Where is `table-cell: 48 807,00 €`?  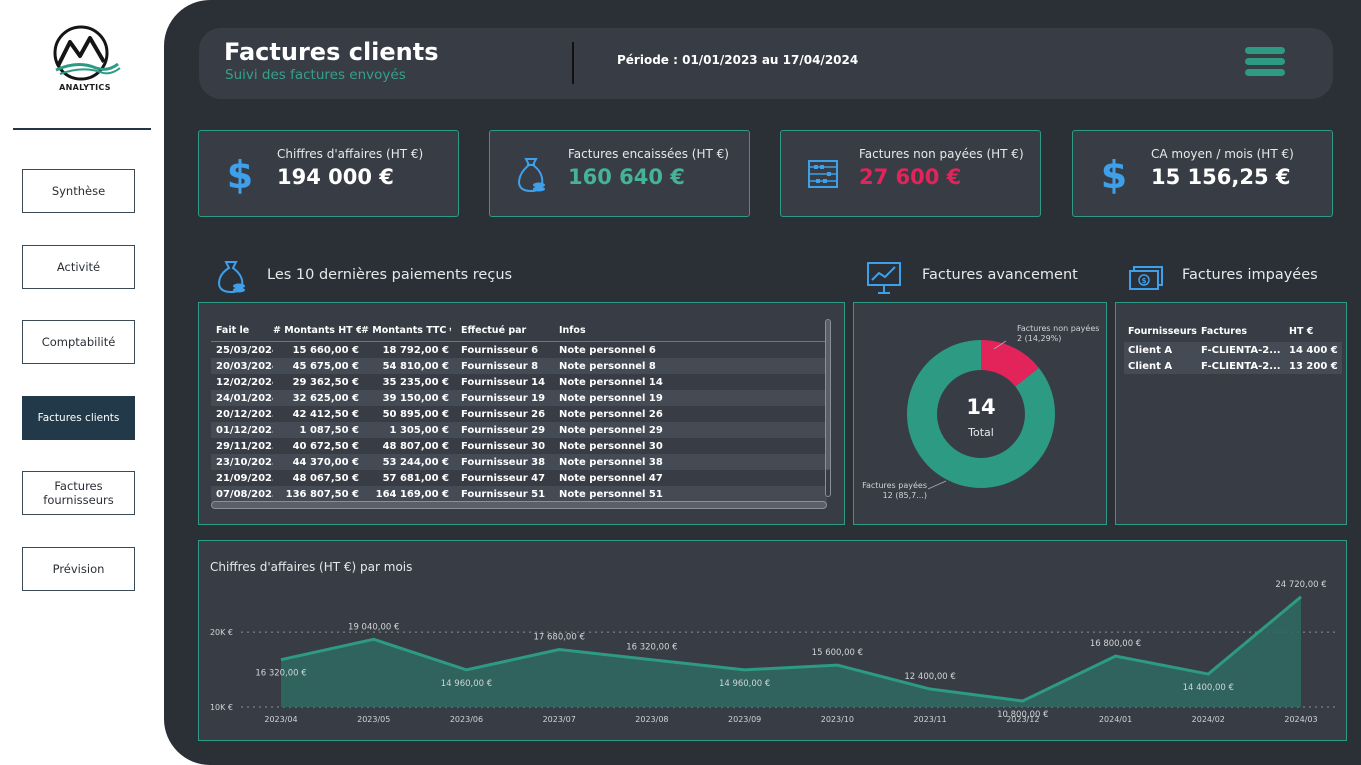
table-cell: 48 807,00 € is located at coordinates (415, 446).